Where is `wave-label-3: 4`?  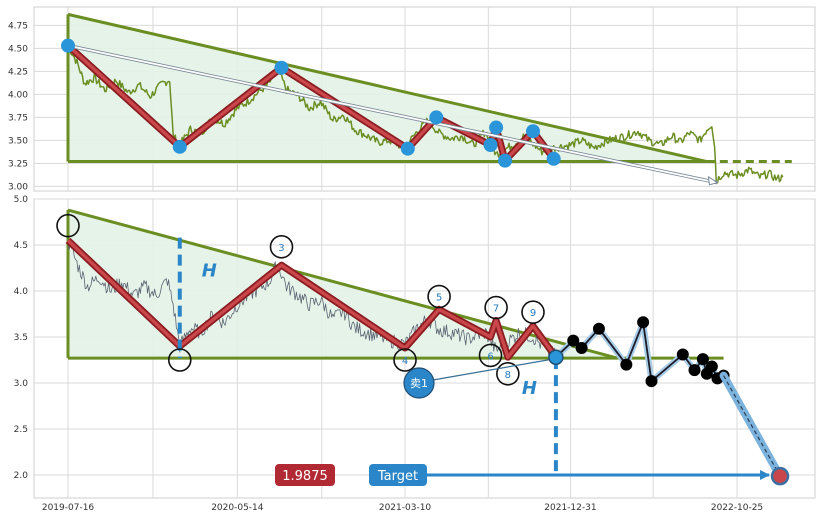
wave-label-3: 4 is located at coordinates (405, 361).